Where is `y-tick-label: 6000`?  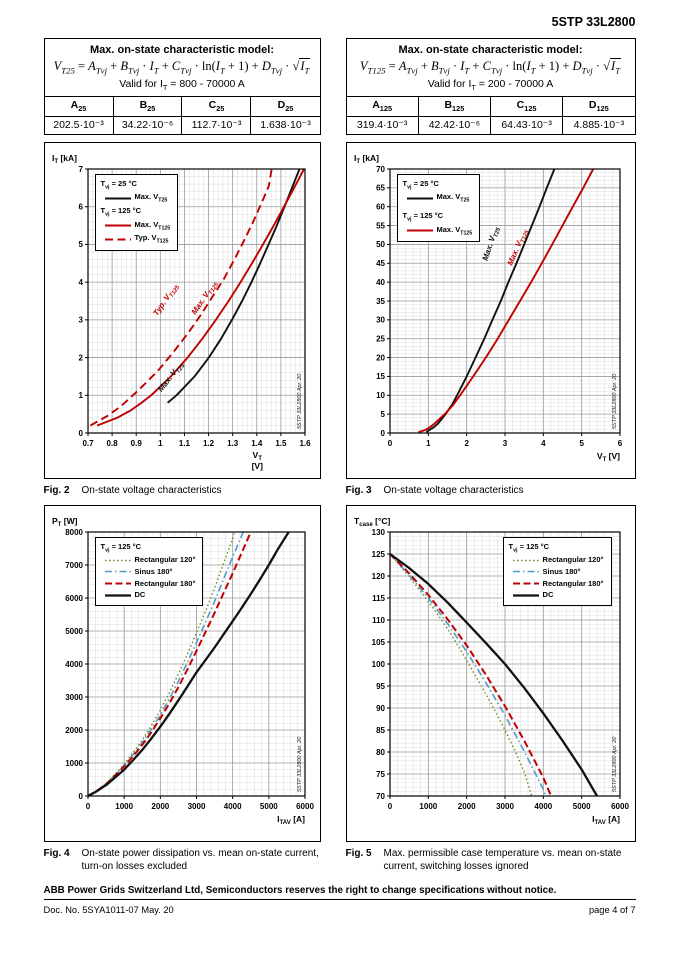
y-tick-label: 6000 is located at coordinates (74, 597).